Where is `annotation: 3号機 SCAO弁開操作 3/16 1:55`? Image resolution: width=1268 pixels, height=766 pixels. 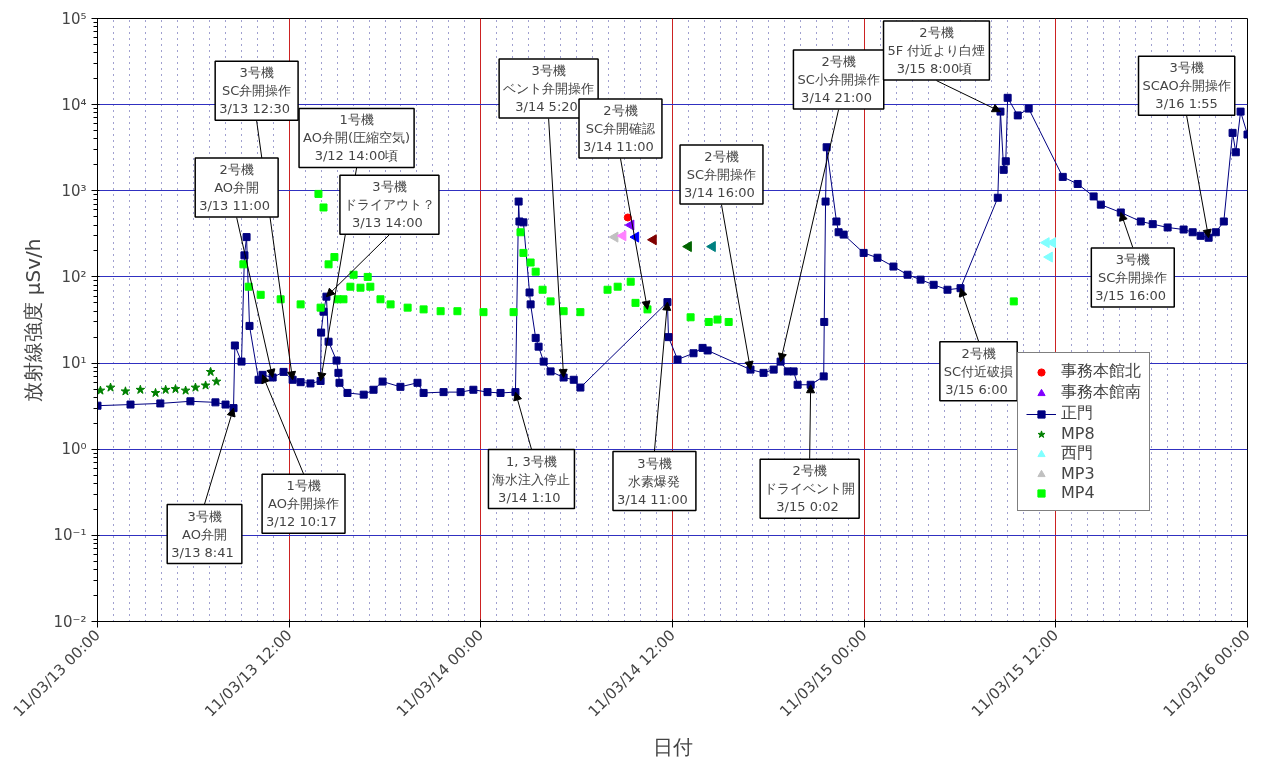 annotation: 3号機 SCAO弁開操作 3/16 1:55 is located at coordinates (1186, 86).